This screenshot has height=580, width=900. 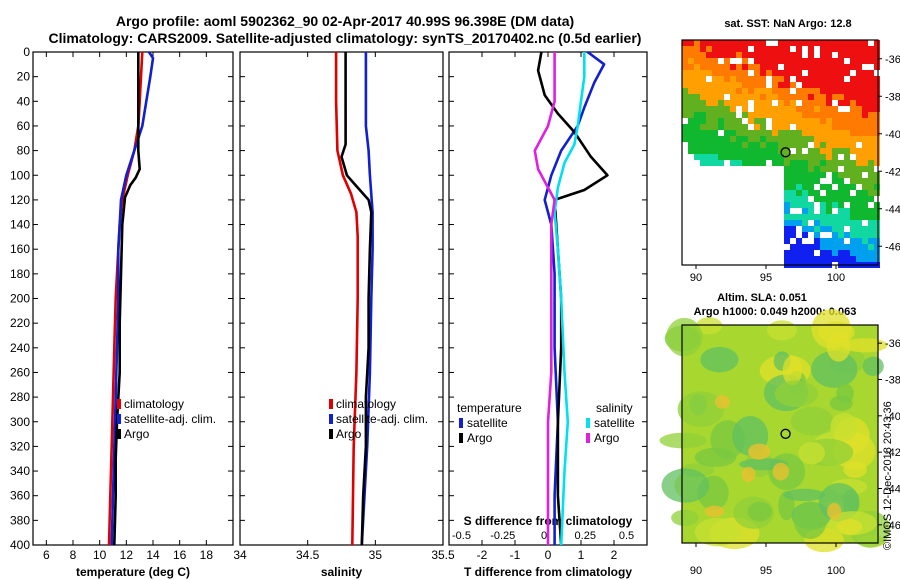 What do you see at coordinates (133, 572) in the screenshot?
I see `x-axis-label: temperature (deg C)` at bounding box center [133, 572].